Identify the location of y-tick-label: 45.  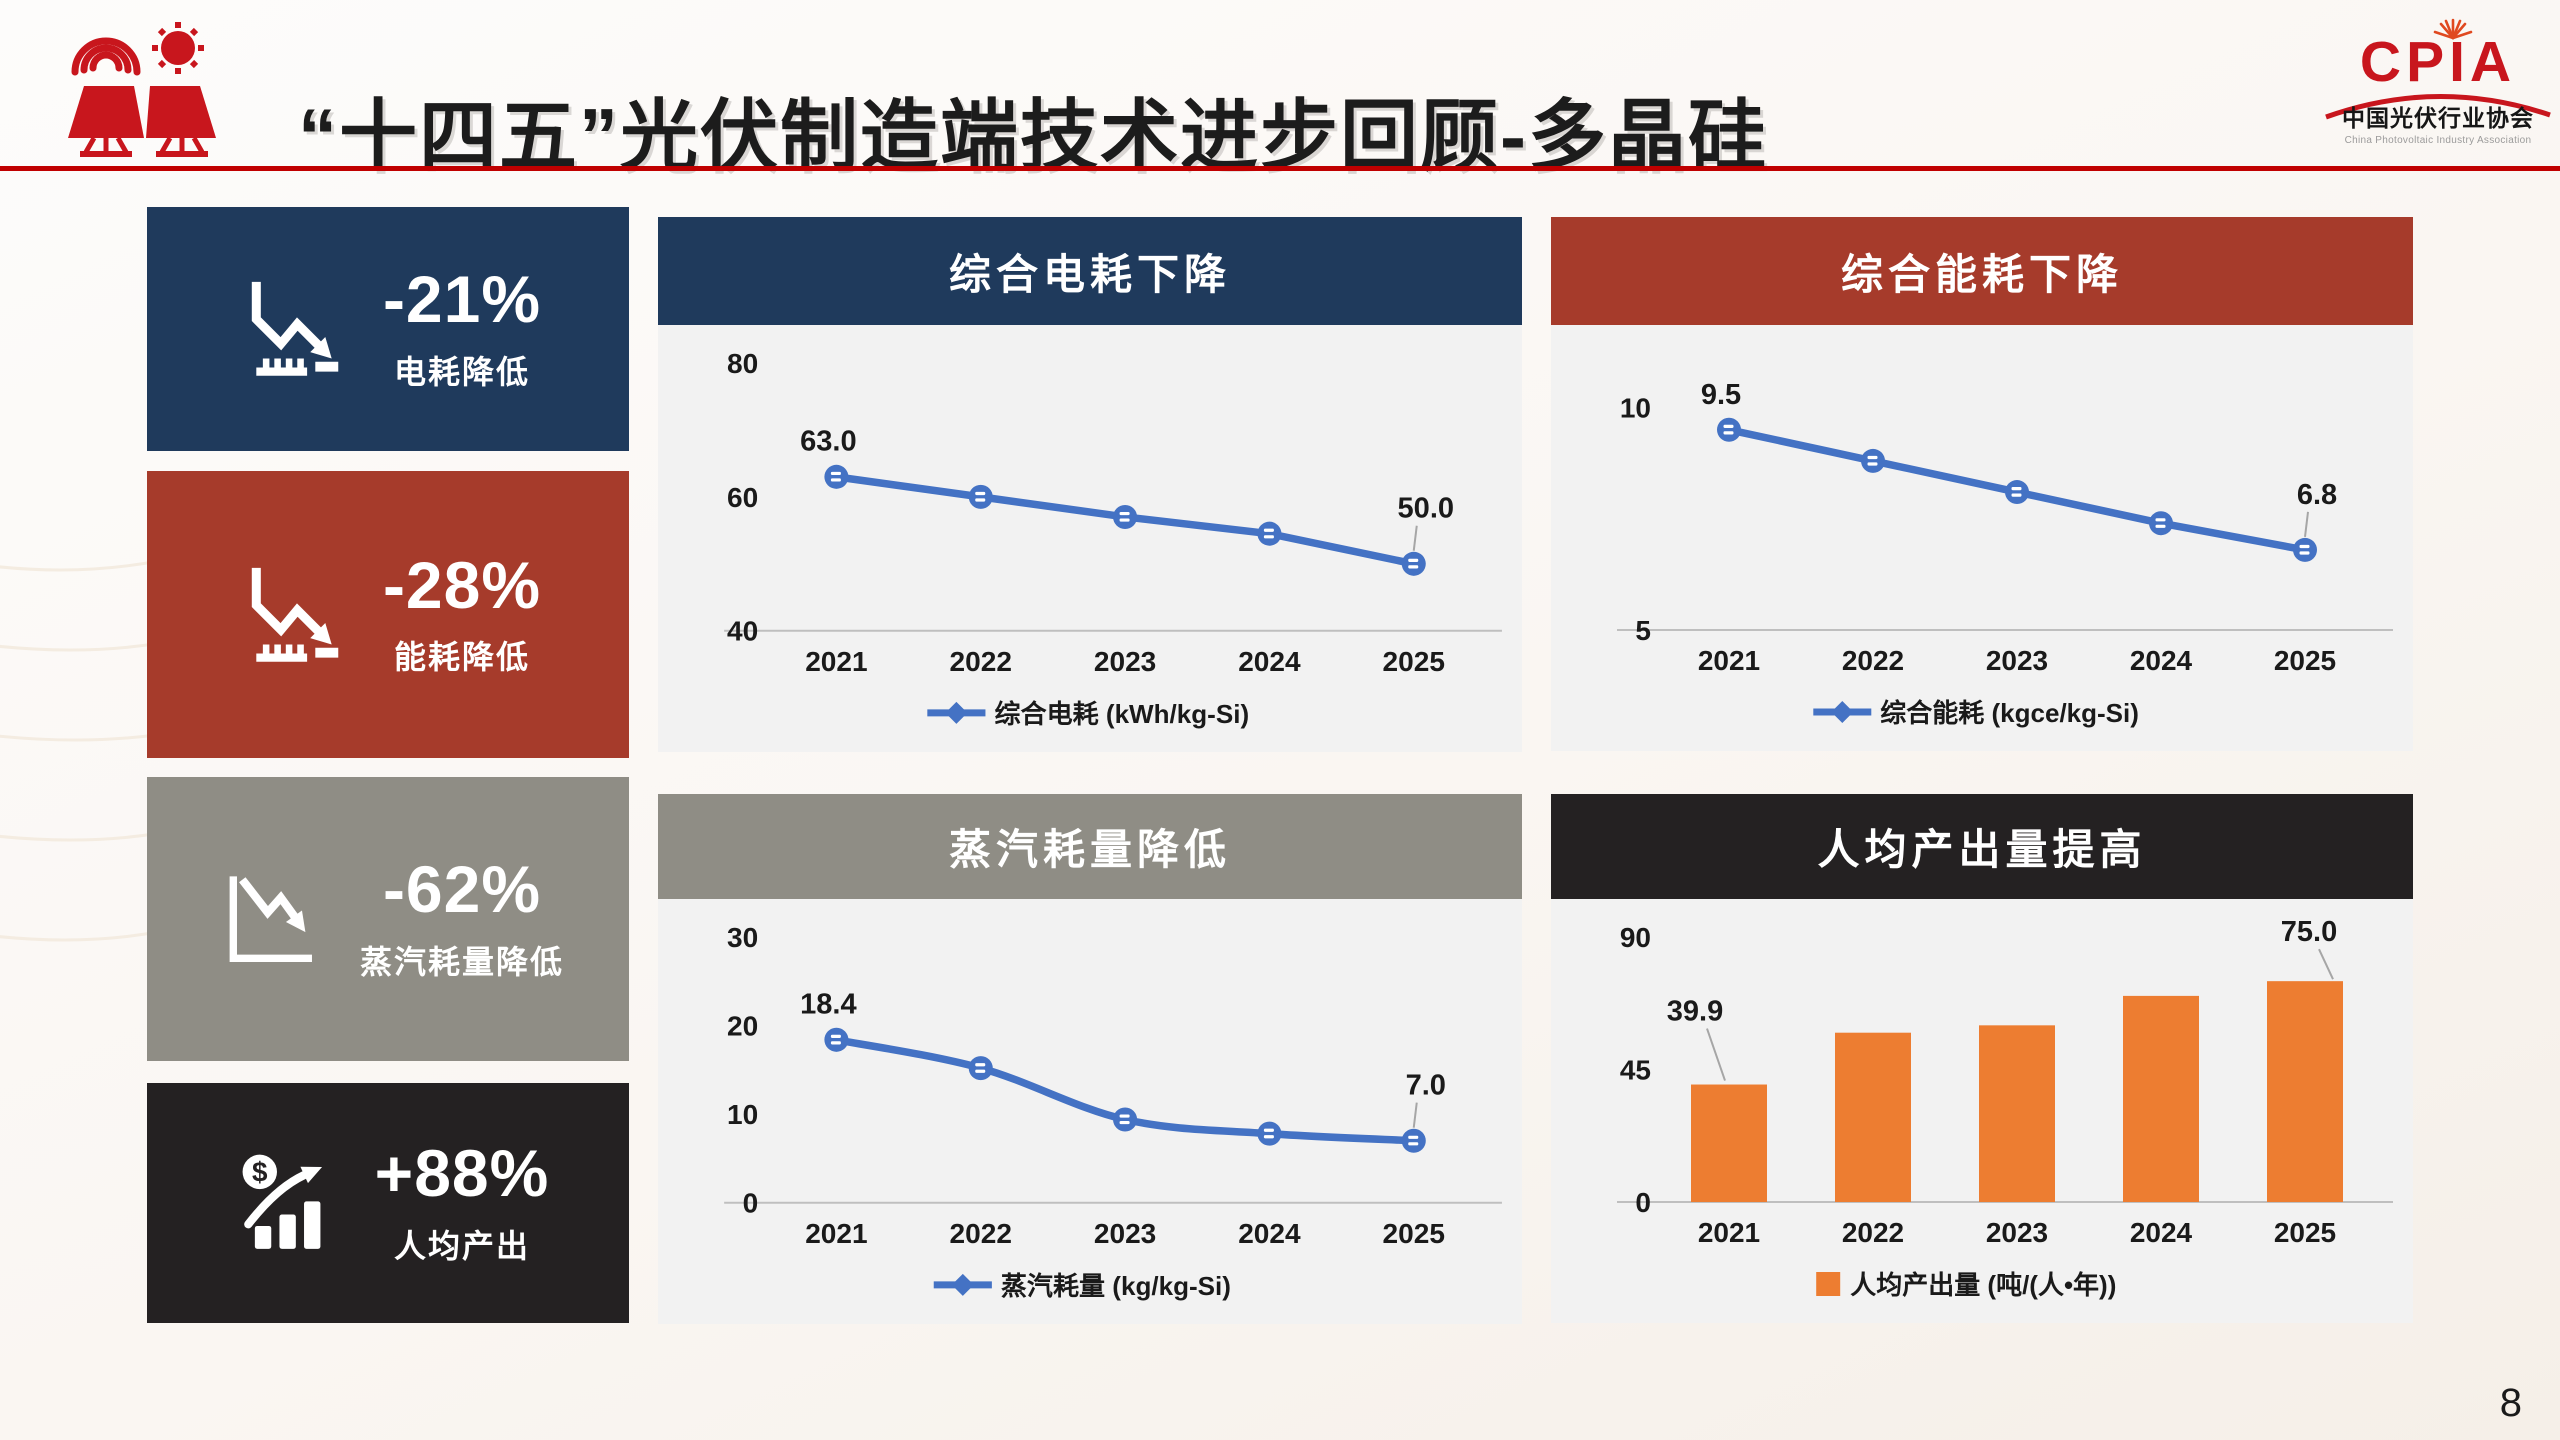
(1635, 1070).